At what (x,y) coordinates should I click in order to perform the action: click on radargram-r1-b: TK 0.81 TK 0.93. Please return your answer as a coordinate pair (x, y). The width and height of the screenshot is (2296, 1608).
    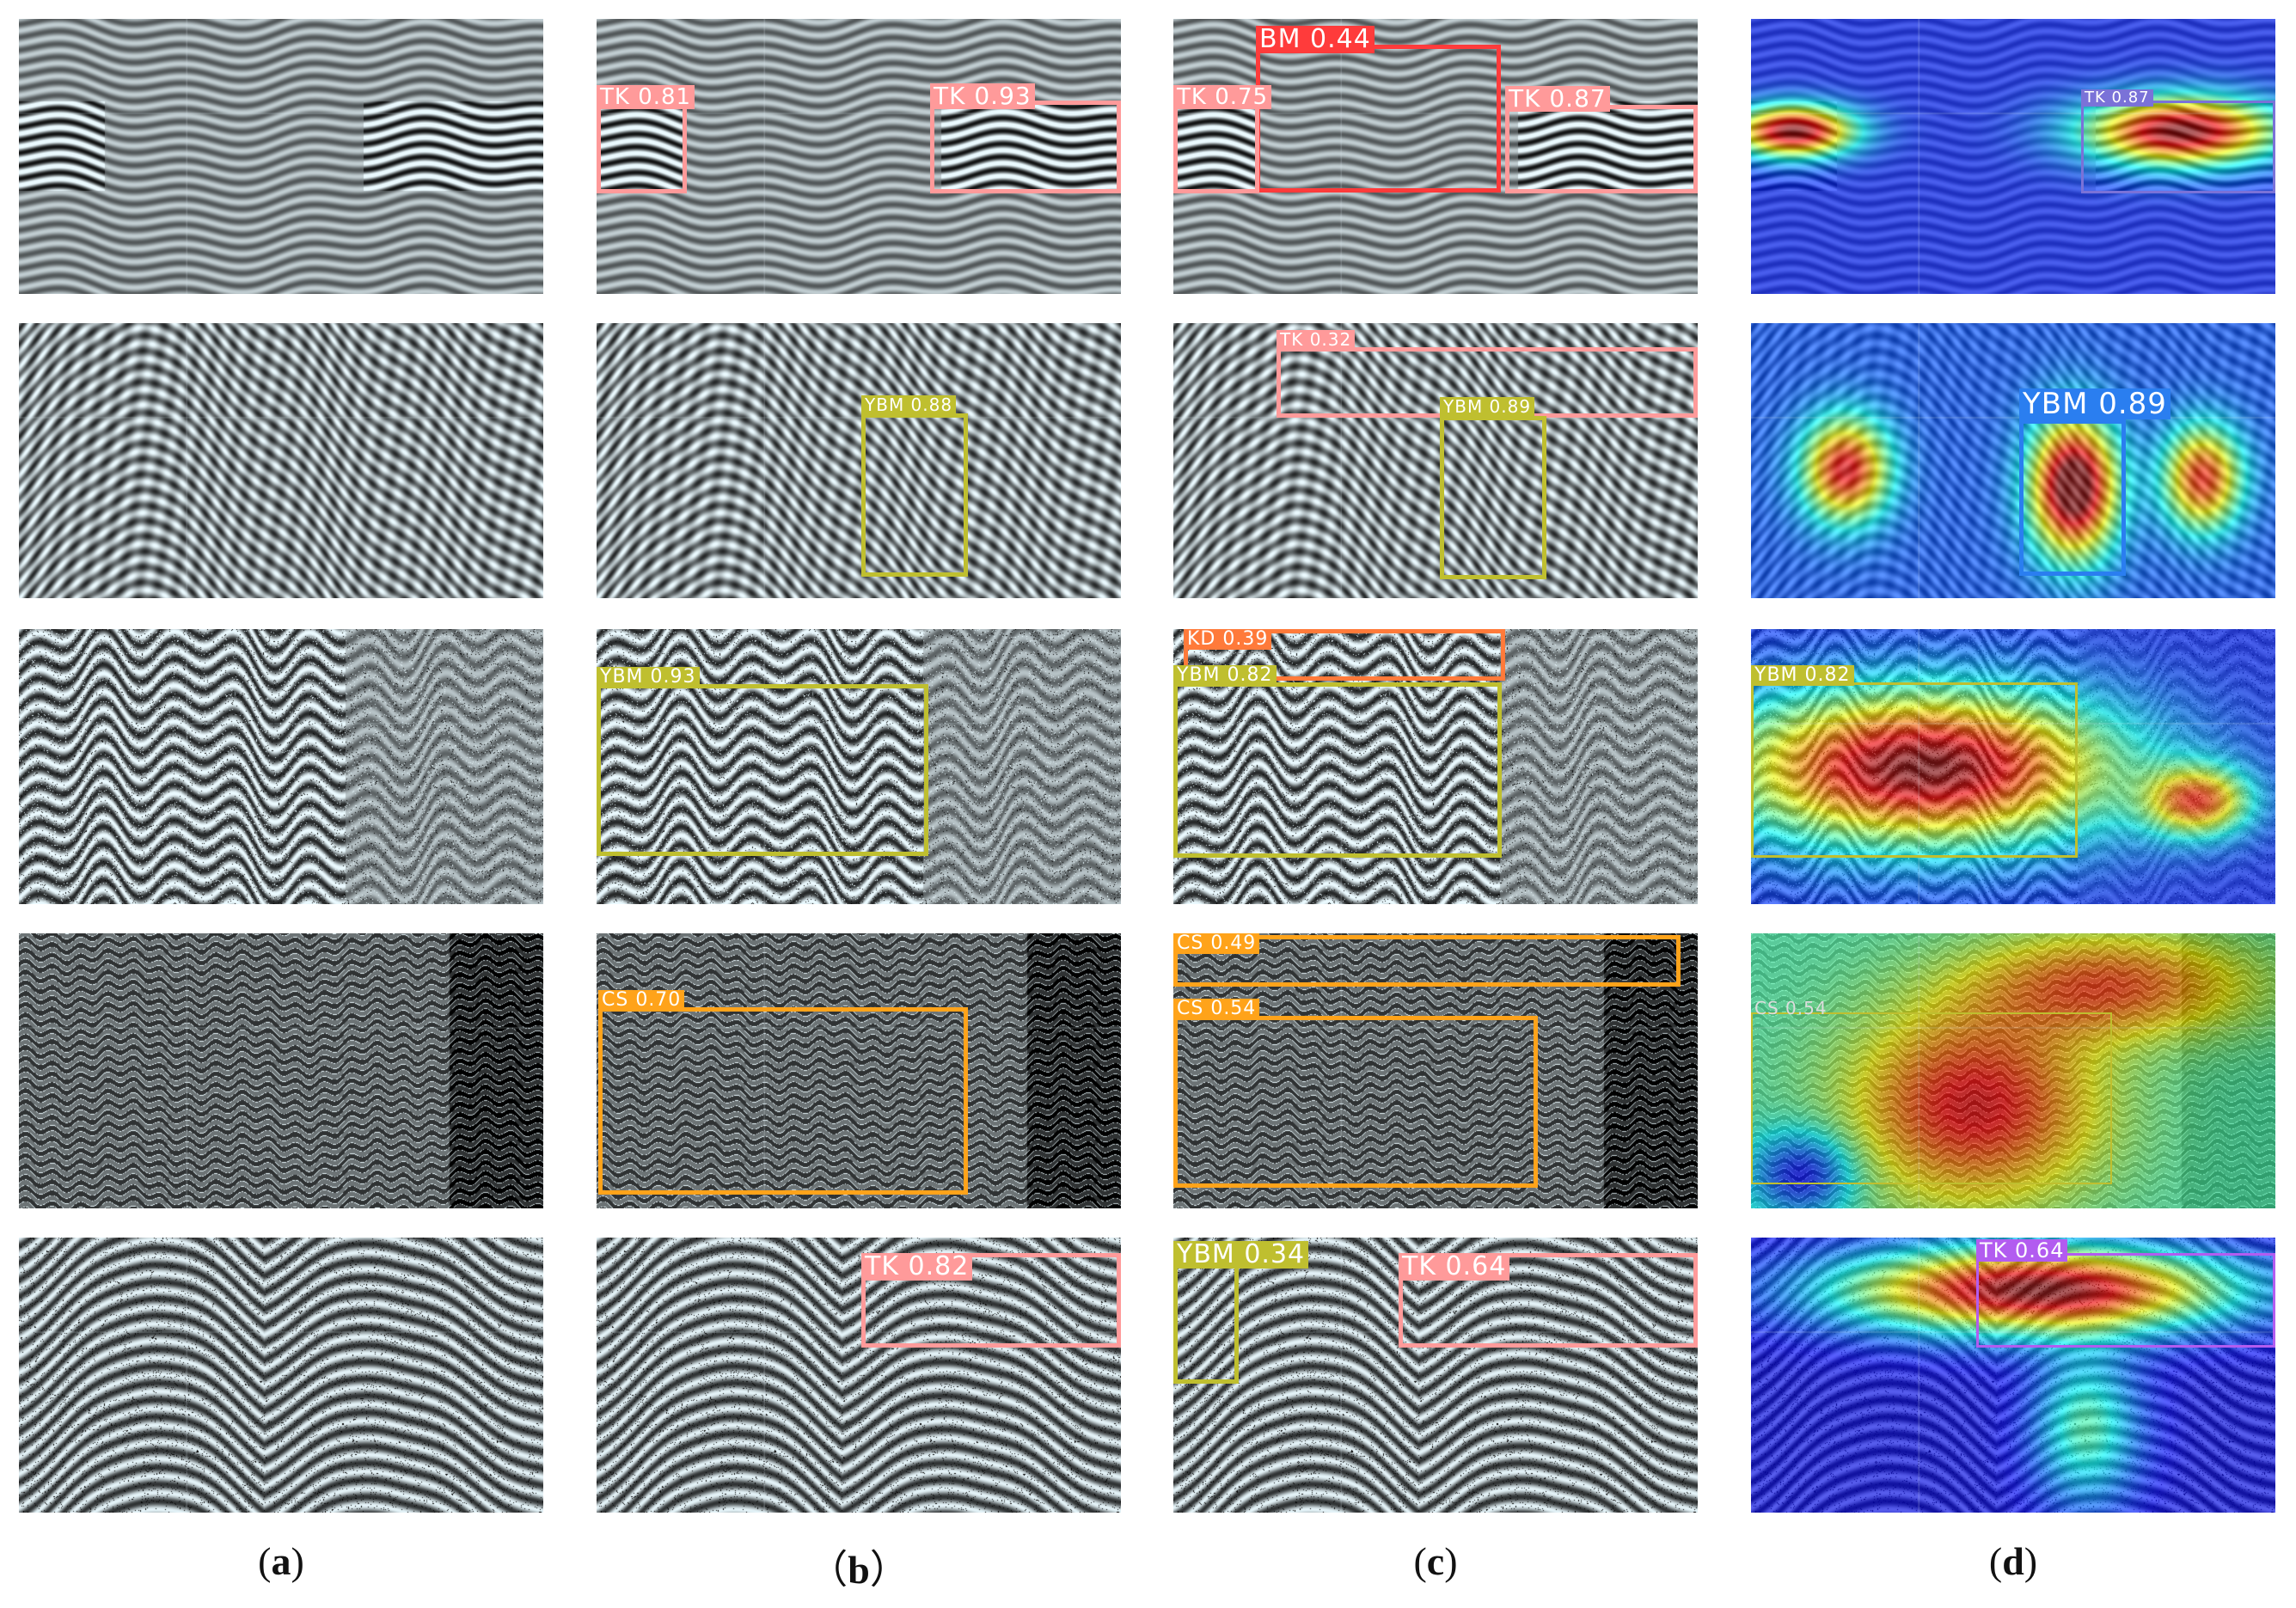
    Looking at the image, I should click on (859, 156).